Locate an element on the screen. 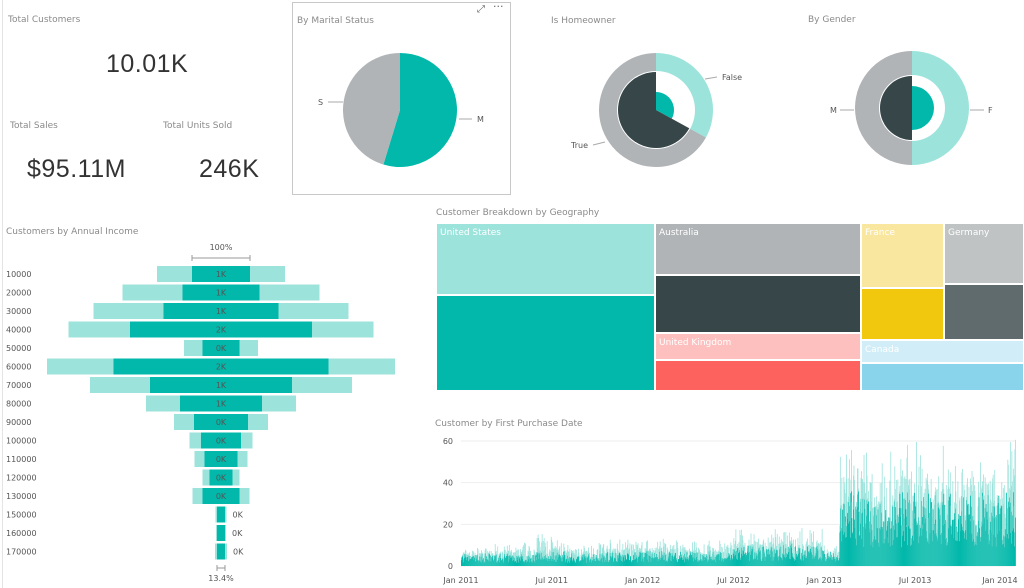  treemap-tile-united-kingdom: United Kingdom is located at coordinates (758, 346).